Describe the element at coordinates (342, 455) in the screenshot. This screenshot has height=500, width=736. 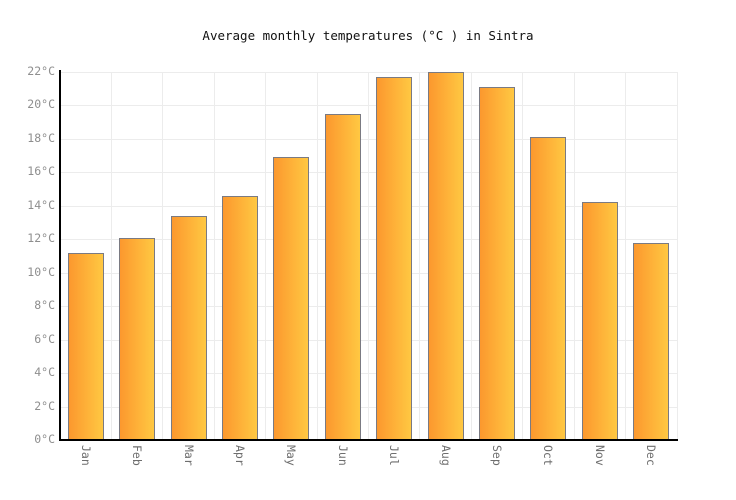
I see `x-month-label: Jun` at that location.